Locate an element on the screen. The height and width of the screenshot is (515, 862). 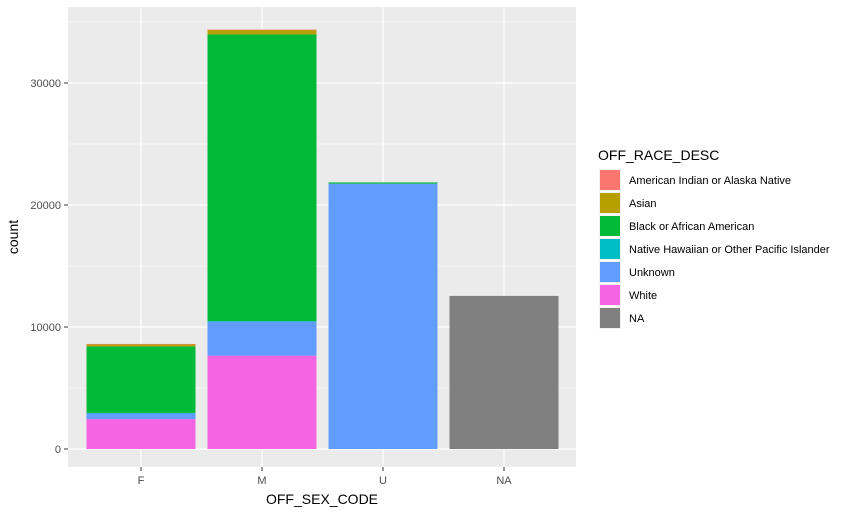
y-tick-label-0: 0 is located at coordinates (58, 450).